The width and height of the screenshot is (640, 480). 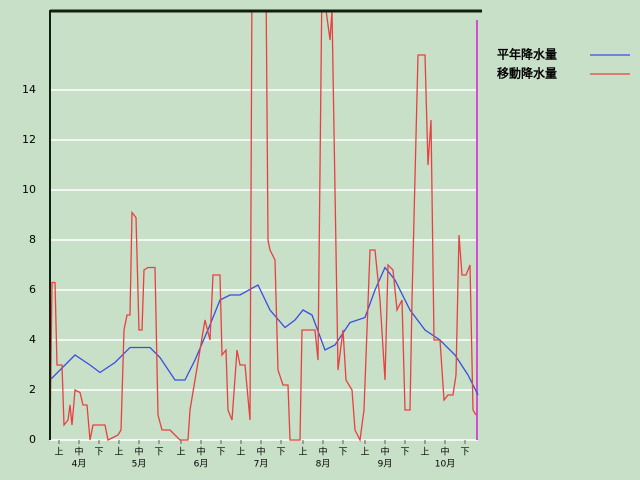 I want to click on y-tick-label: 14, so click(x=29, y=89).